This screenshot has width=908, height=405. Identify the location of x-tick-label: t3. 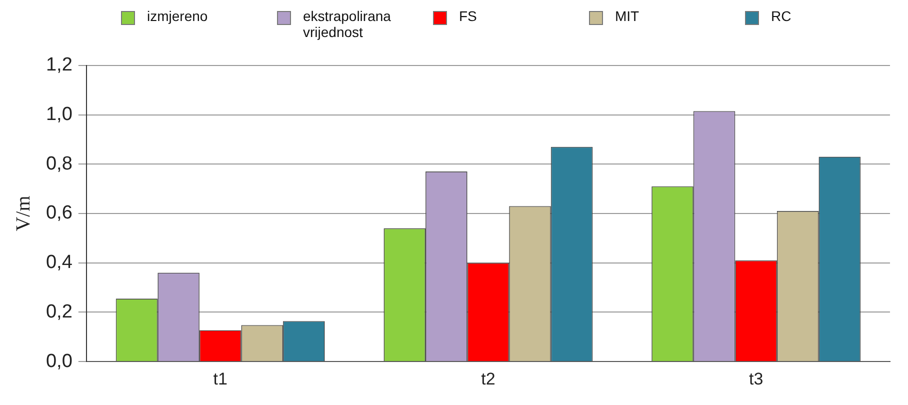
(756, 378).